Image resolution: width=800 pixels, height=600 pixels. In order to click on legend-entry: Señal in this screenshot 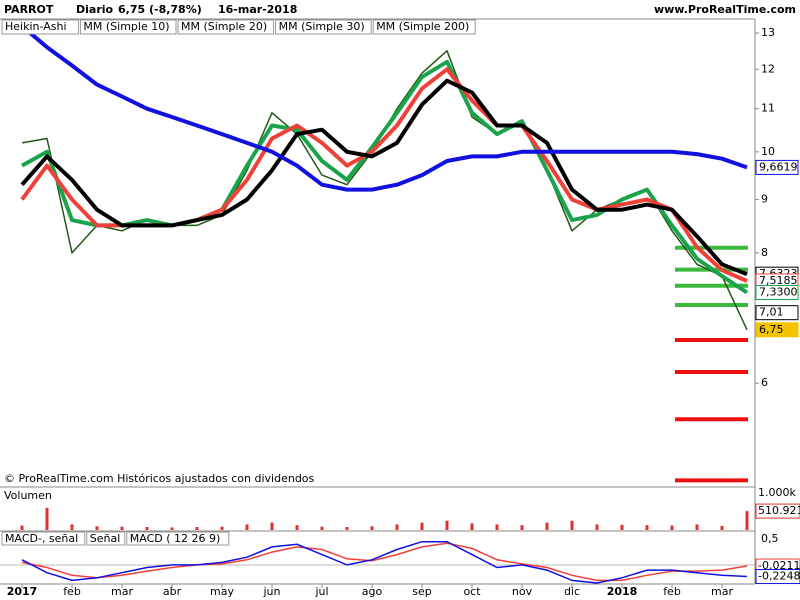, I will do `click(105, 538)`.